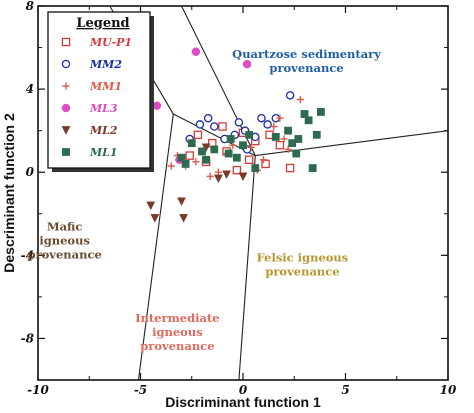  I want to click on y-axis-label: Descriminant function 2, so click(9, 193).